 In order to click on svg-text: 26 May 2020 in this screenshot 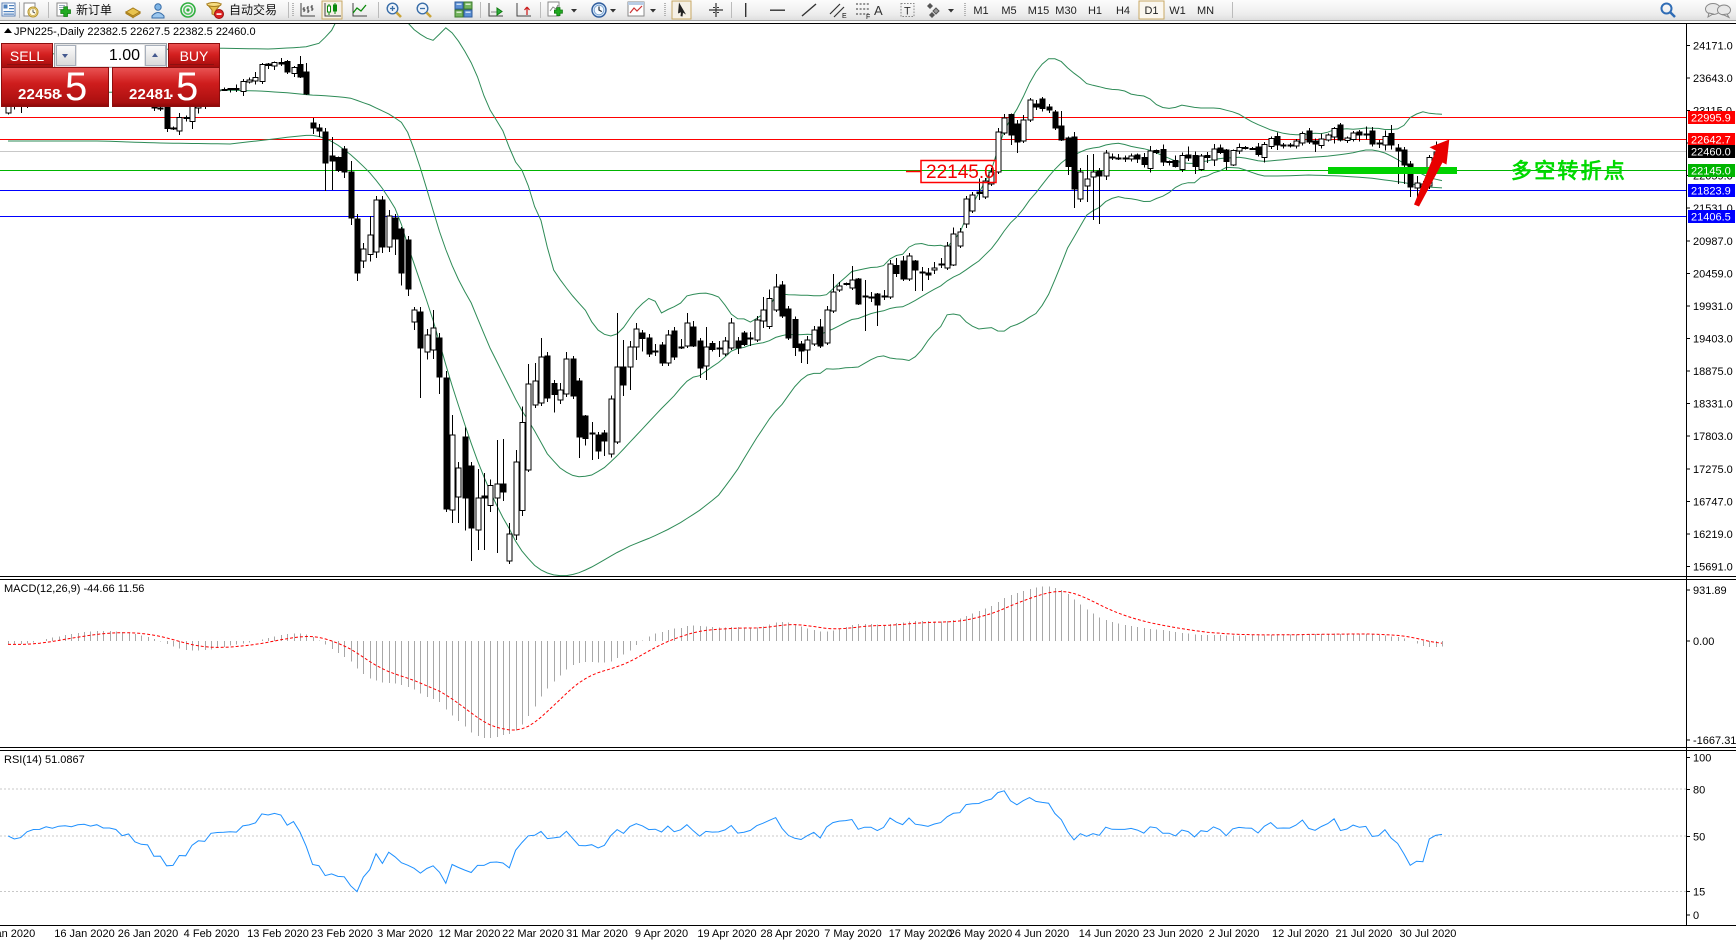, I will do `click(981, 934)`.